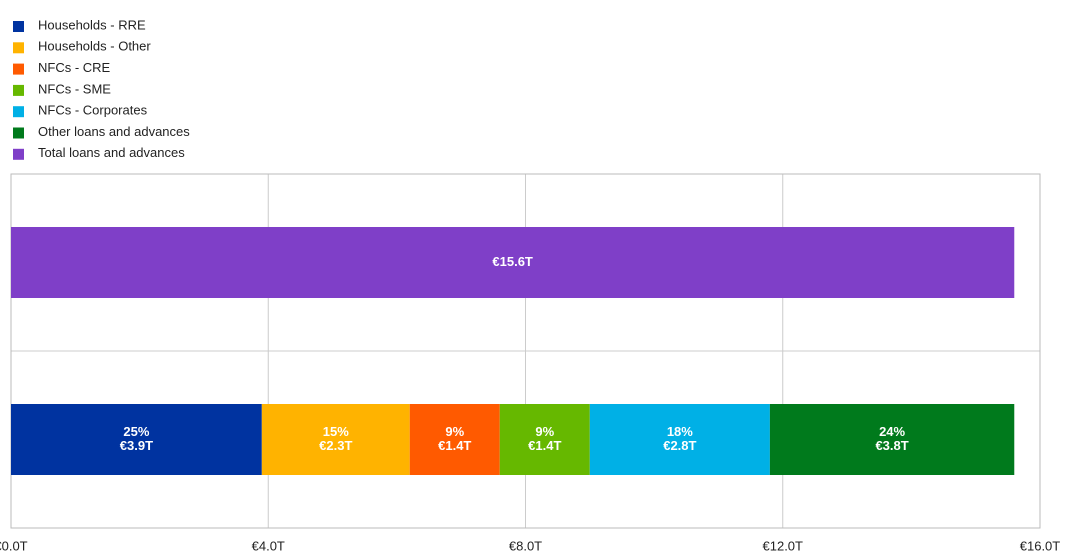  I want to click on value-label: €15.6T, so click(512, 261).